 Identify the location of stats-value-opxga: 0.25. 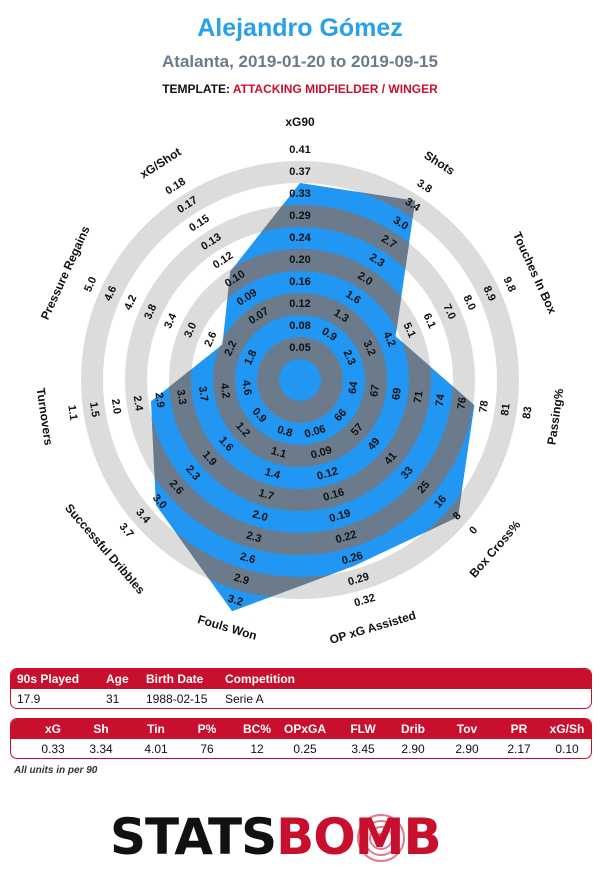
(305, 749).